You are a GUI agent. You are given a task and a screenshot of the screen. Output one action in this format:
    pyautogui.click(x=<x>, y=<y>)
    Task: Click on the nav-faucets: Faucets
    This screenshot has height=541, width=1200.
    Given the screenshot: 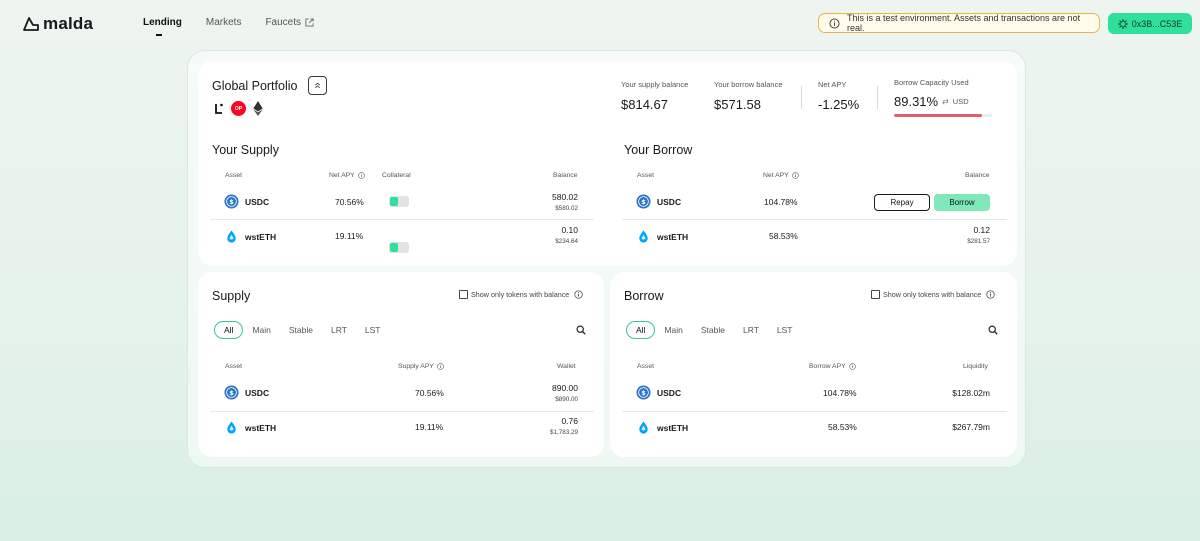 What is the action you would take?
    pyautogui.click(x=289, y=22)
    